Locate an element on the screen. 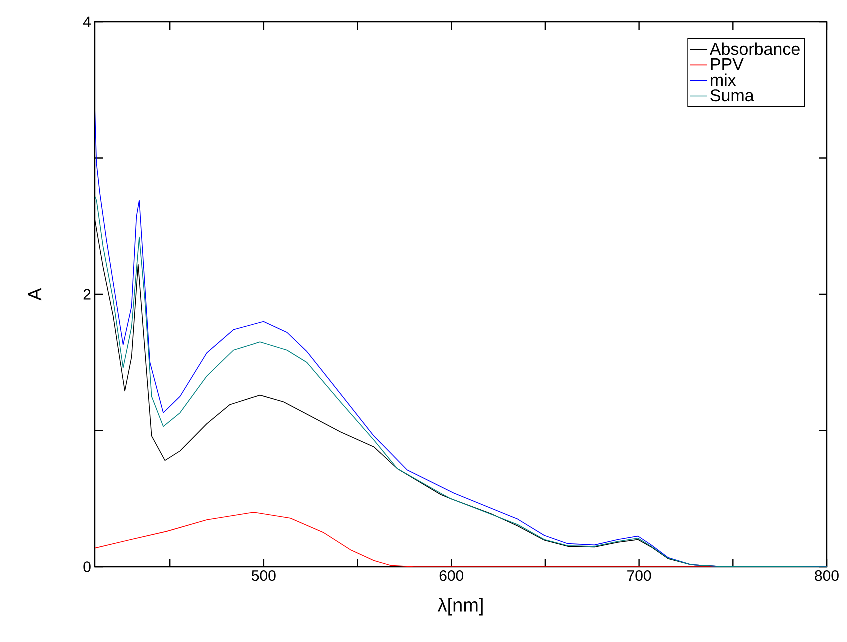 This screenshot has width=847, height=642. legend-label: mix is located at coordinates (723, 80).